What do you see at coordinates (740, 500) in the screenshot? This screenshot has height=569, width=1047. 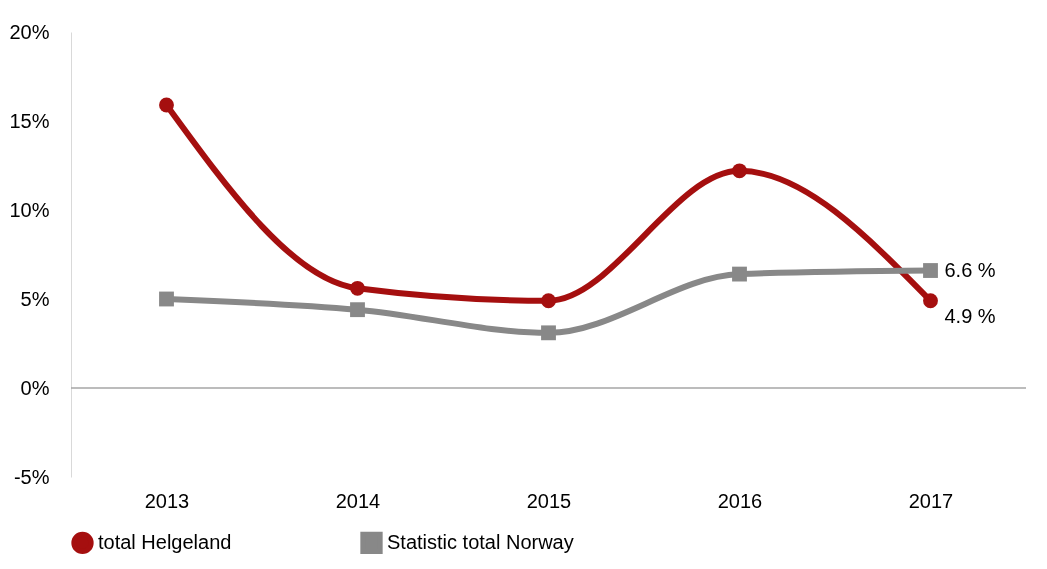 I see `x-tick-label: 2016` at bounding box center [740, 500].